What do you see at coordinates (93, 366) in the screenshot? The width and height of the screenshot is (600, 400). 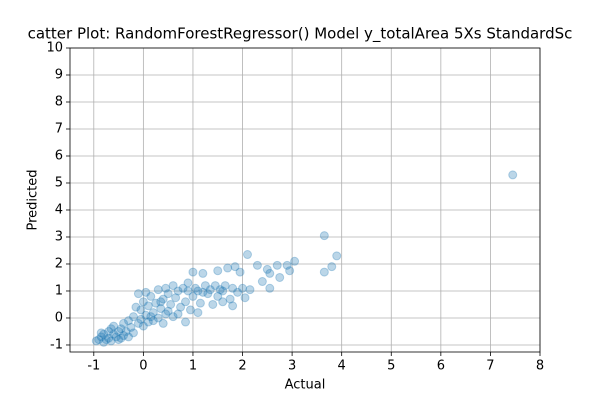 I see `x-tick-label: -1` at bounding box center [93, 366].